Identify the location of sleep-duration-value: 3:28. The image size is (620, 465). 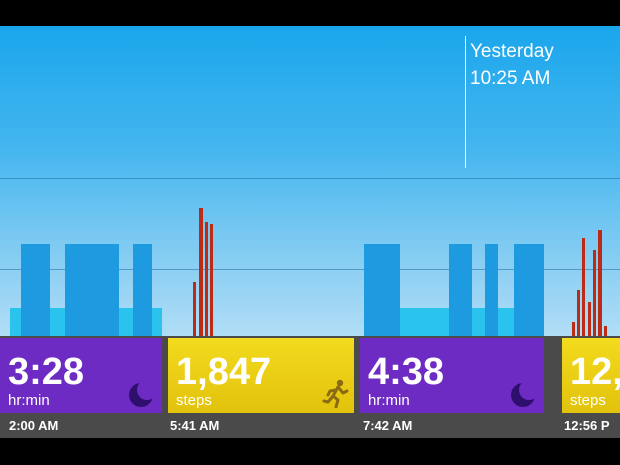
(46, 372).